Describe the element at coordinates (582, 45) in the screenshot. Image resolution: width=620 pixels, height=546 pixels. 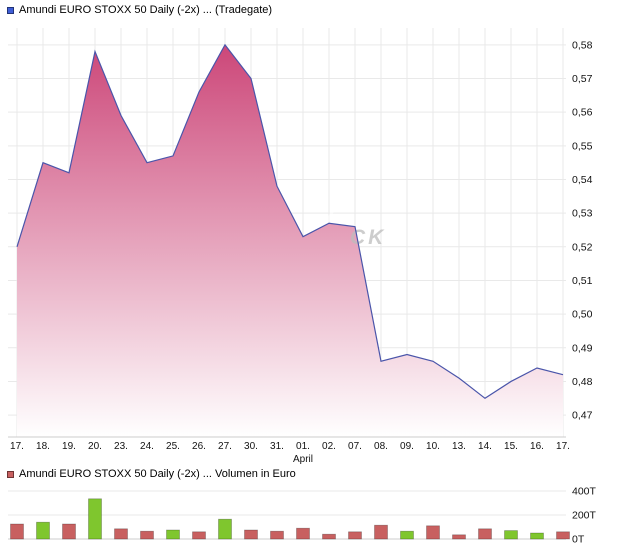
I see `price-y-axis-label: 0,58` at that location.